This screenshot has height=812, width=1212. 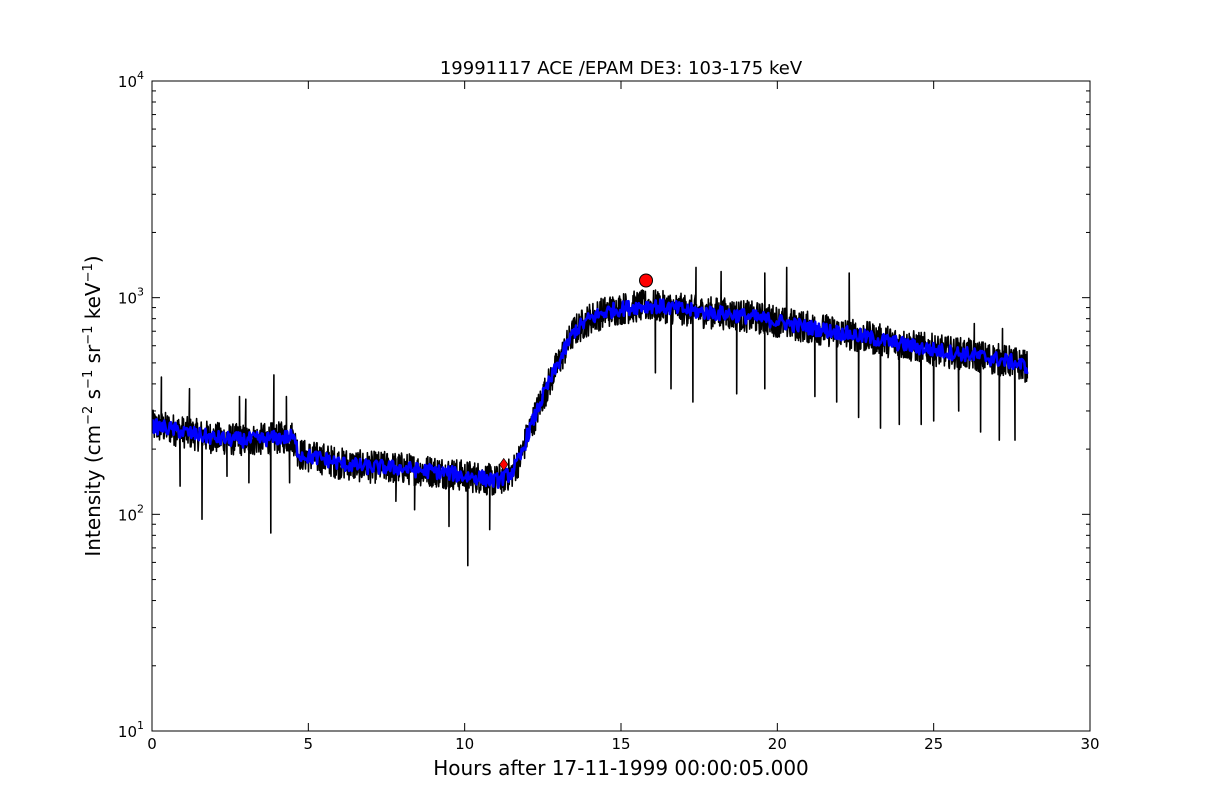 I want to click on y-label-exp-sr: −1, so click(x=88, y=335).